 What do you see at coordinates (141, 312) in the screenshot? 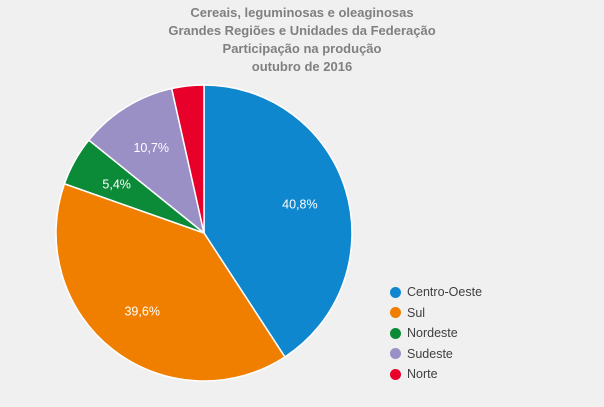
I see `data-label: 39,6%` at bounding box center [141, 312].